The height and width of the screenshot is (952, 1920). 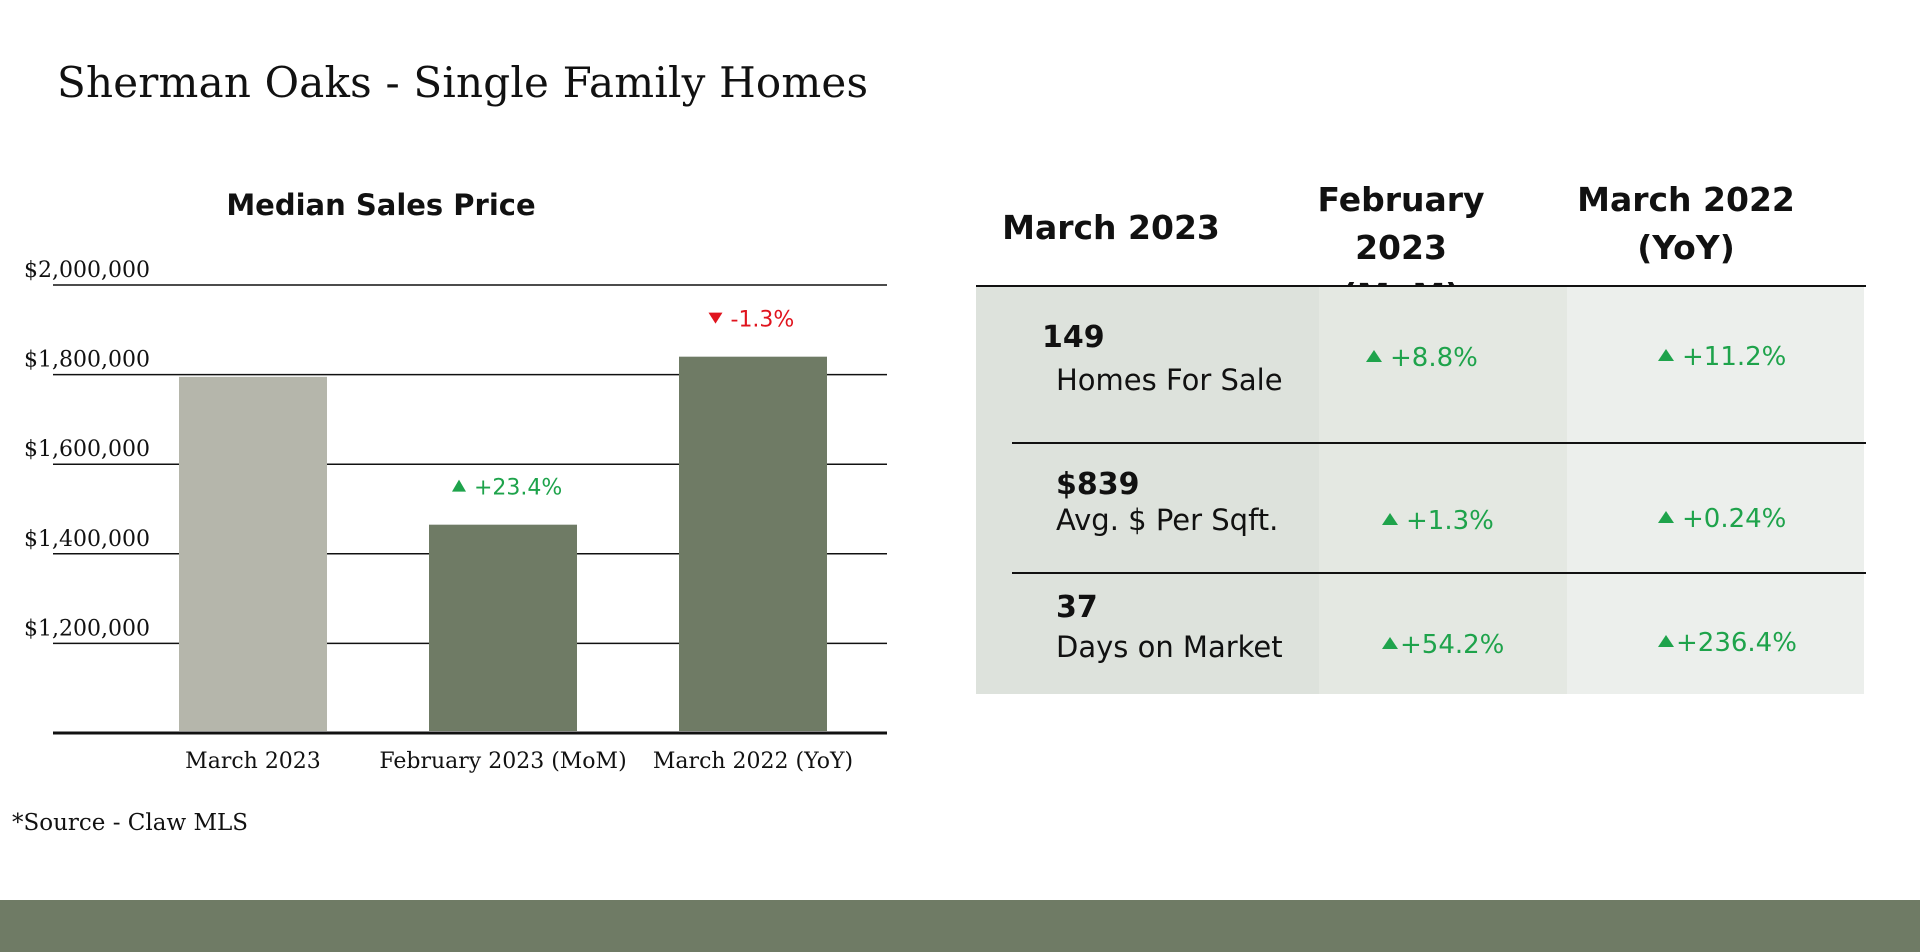 I want to click on avg-price-per-sqft-yoy: +0.24%, so click(x=1722, y=519).